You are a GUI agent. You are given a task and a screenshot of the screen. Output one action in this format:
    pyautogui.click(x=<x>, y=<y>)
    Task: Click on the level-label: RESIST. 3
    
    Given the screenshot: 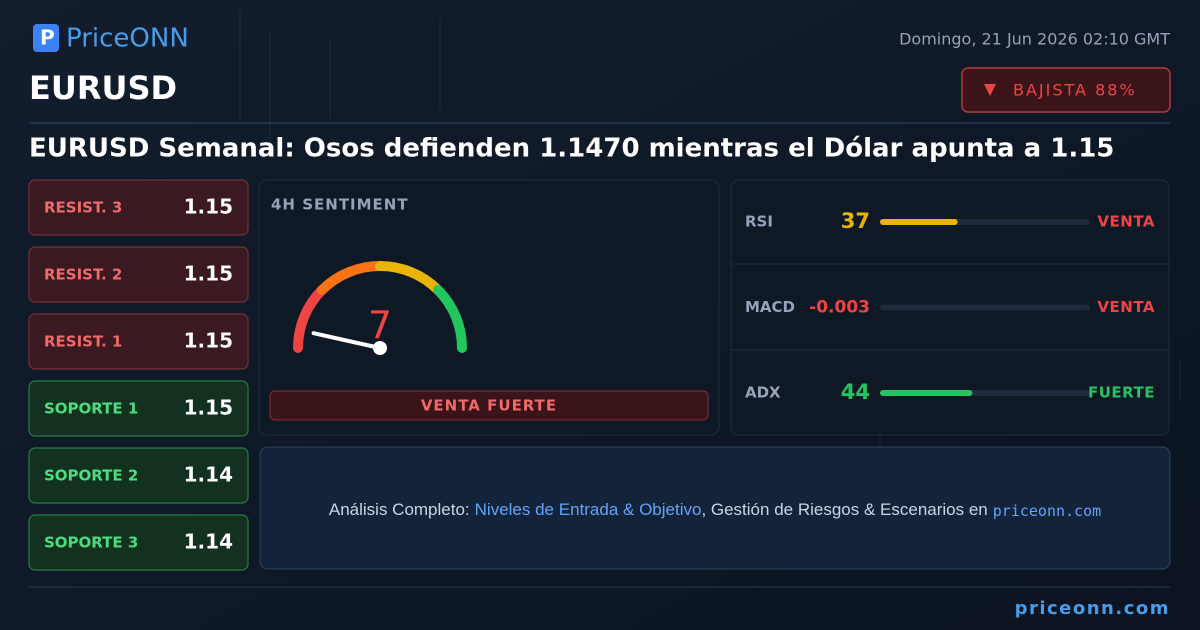 What is the action you would take?
    pyautogui.click(x=83, y=208)
    